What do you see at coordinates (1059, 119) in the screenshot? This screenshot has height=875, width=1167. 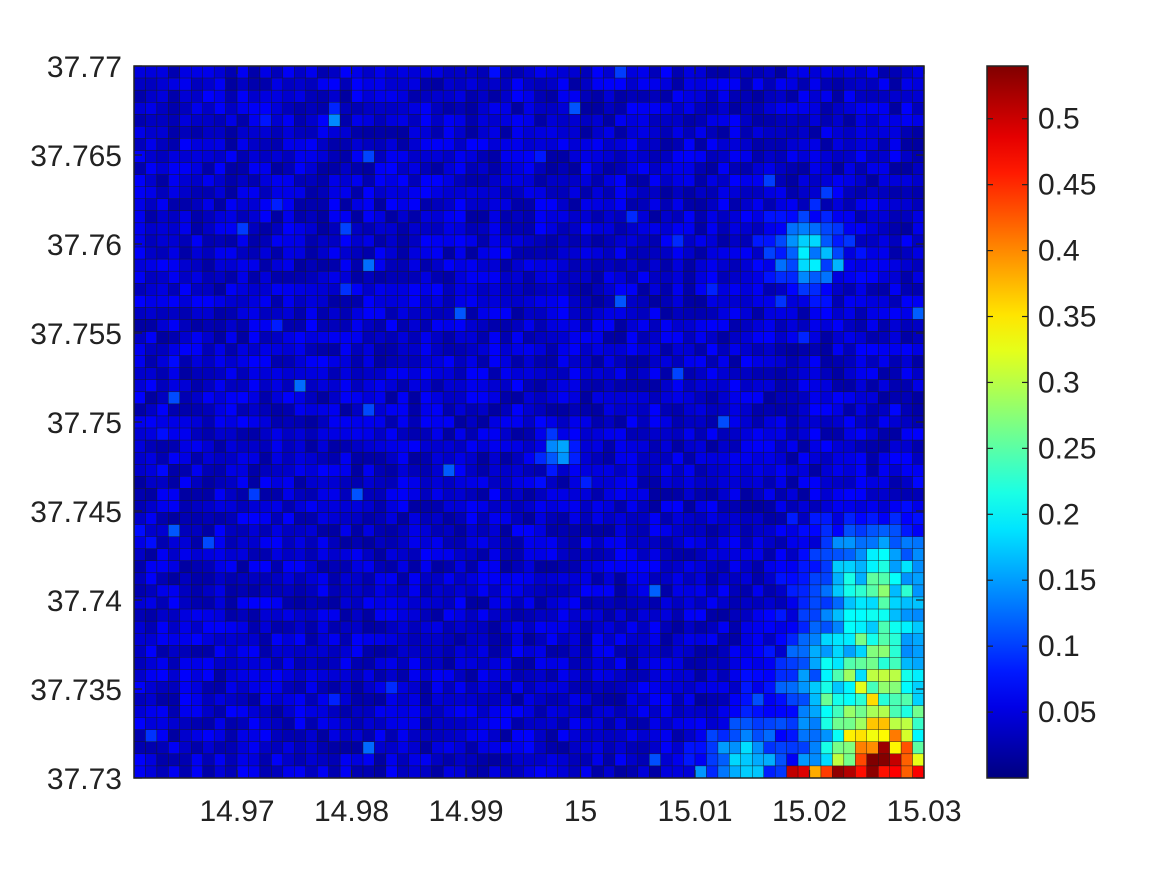 I see `colorbar-tick-label: 0.5` at bounding box center [1059, 119].